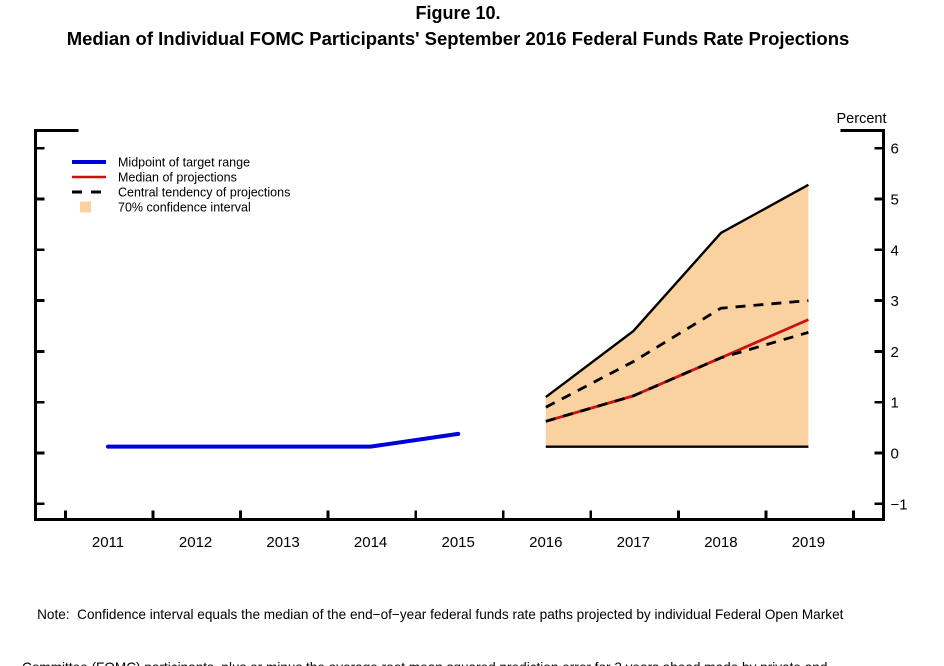  Describe the element at coordinates (895, 352) in the screenshot. I see `y-tick-label: 2` at that location.